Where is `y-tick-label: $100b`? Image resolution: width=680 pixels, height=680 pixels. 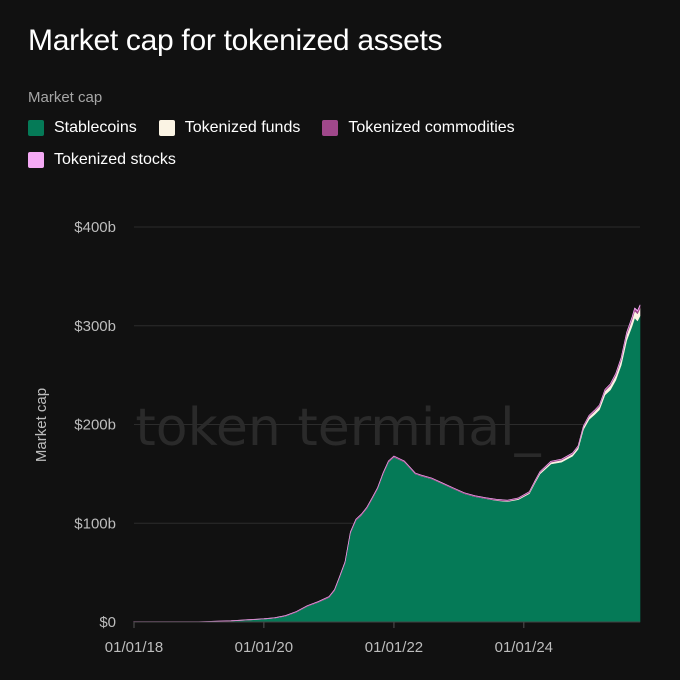 y-tick-label: $100b is located at coordinates (95, 523).